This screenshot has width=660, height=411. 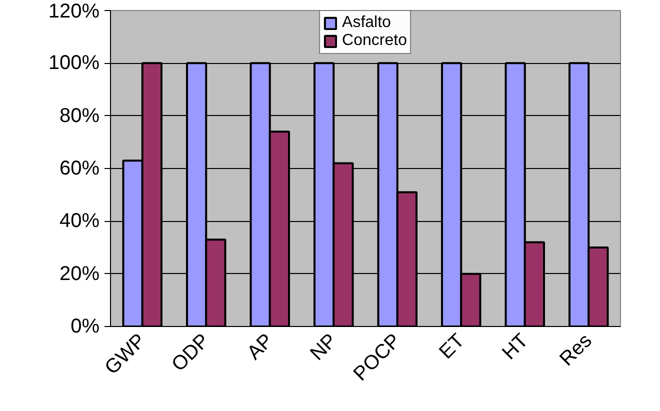 What do you see at coordinates (79, 169) in the screenshot?
I see `y-tick-label: 60%` at bounding box center [79, 169].